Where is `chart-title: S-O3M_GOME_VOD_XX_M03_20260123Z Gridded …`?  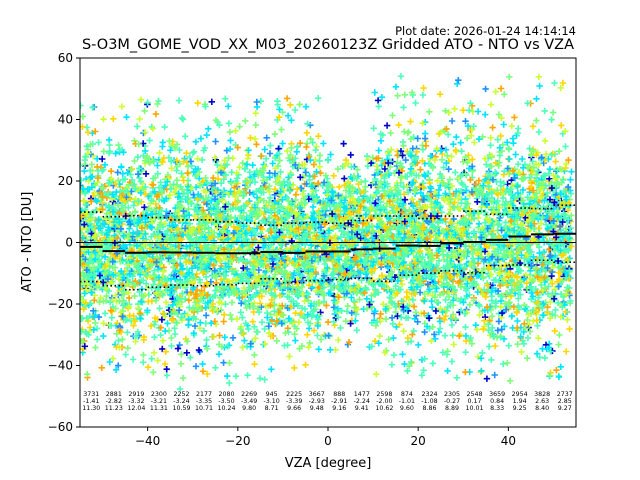 chart-title: S-O3M_GOME_VOD_XX_M03_20260123Z Gridded … is located at coordinates (328, 45).